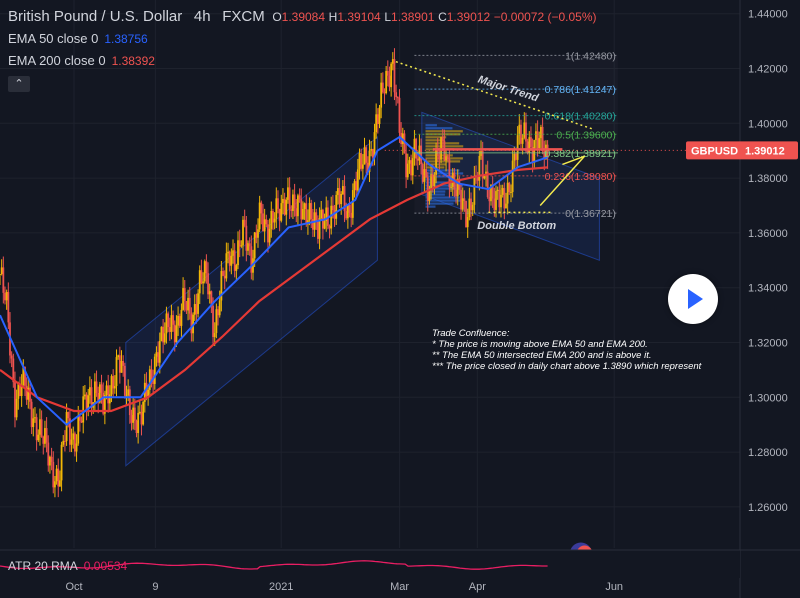 The height and width of the screenshot is (598, 800). Describe the element at coordinates (281, 587) in the screenshot. I see `time-tick-label: 2021` at that location.